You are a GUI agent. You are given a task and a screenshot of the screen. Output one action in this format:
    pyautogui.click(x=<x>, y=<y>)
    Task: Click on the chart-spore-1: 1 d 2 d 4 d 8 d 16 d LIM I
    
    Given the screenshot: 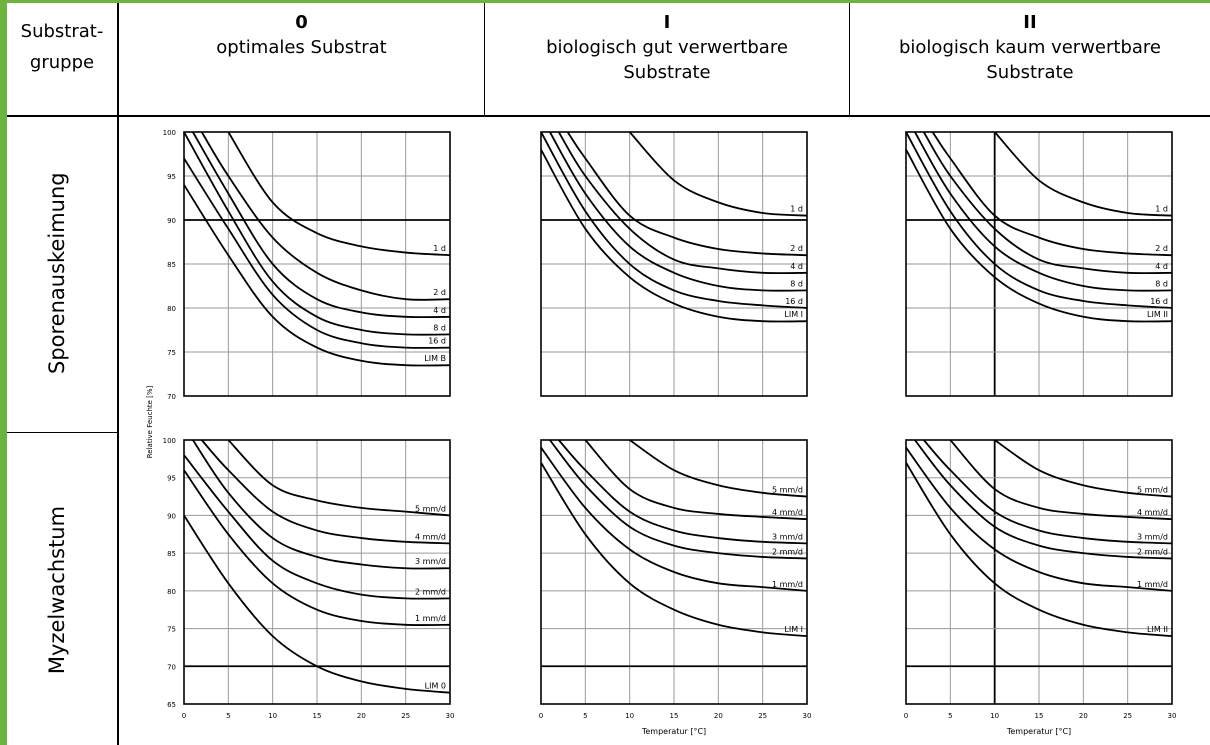 What is the action you would take?
    pyautogui.click(x=674, y=264)
    